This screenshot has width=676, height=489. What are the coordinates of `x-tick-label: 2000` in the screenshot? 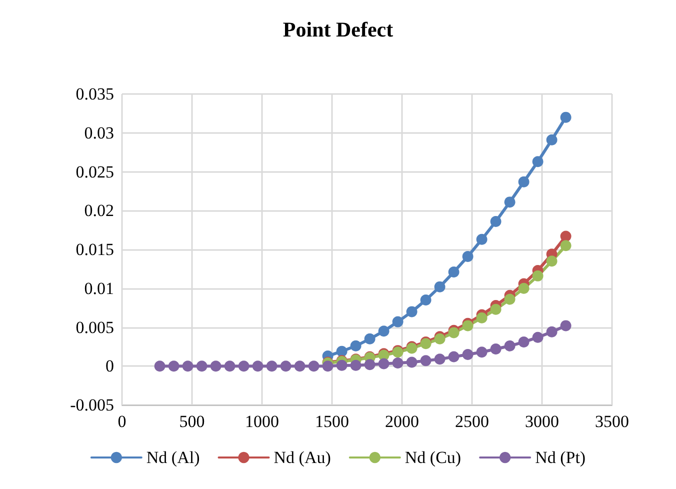 It's located at (402, 421).